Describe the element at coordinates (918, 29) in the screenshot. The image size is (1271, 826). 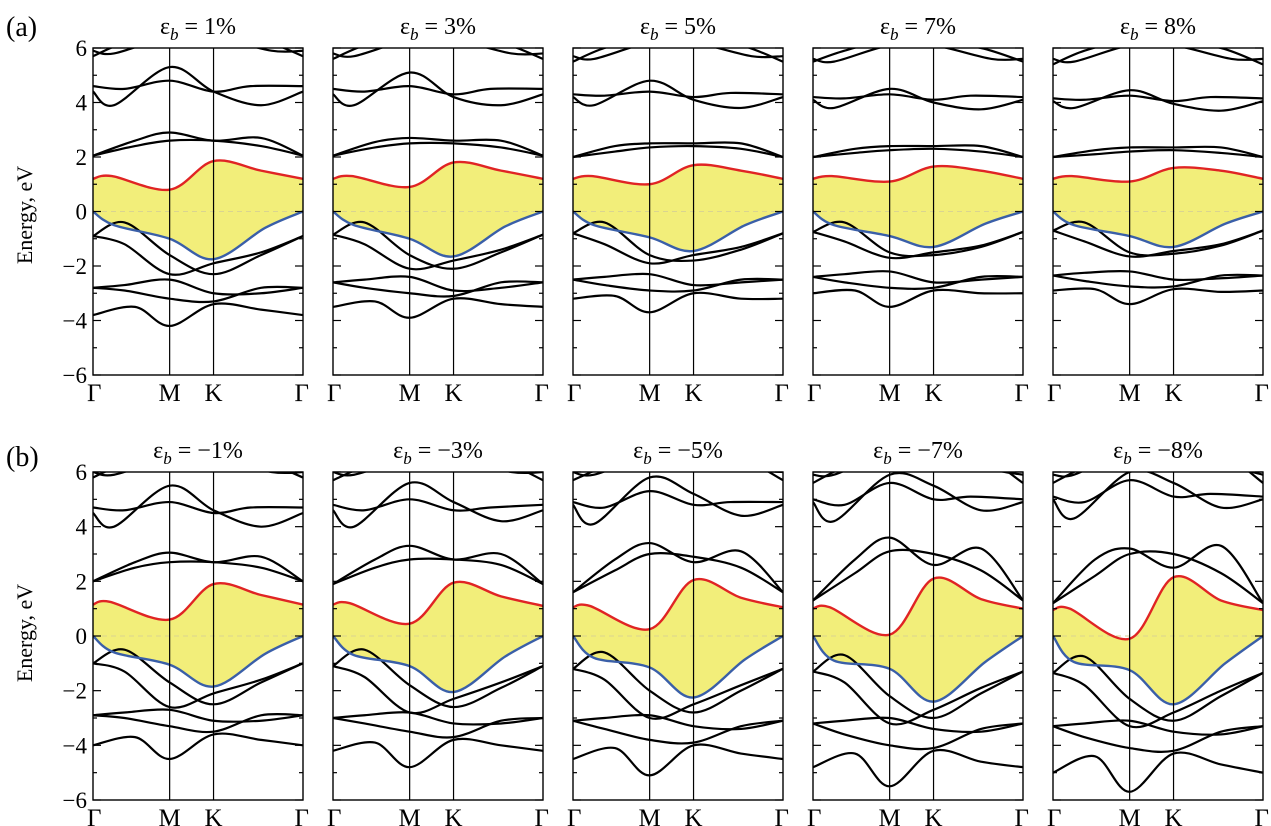
I see `panel-title: εb = 7%` at that location.